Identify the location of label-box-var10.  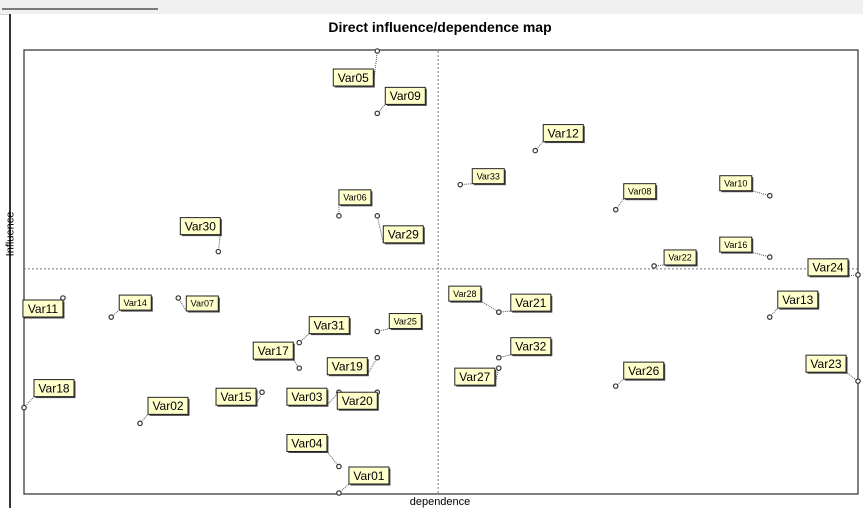
(736, 183).